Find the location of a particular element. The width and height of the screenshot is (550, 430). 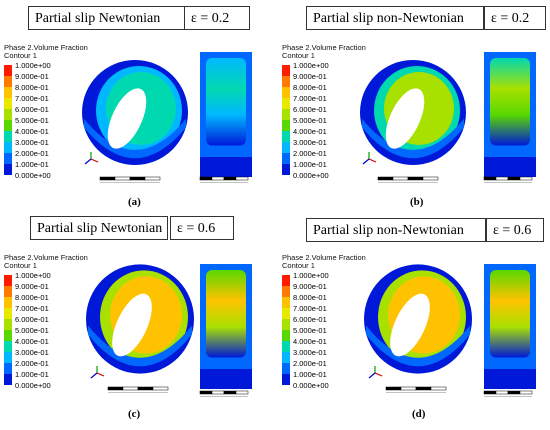

legend-entry: 5.000e-01 is located at coordinates (46, 123).